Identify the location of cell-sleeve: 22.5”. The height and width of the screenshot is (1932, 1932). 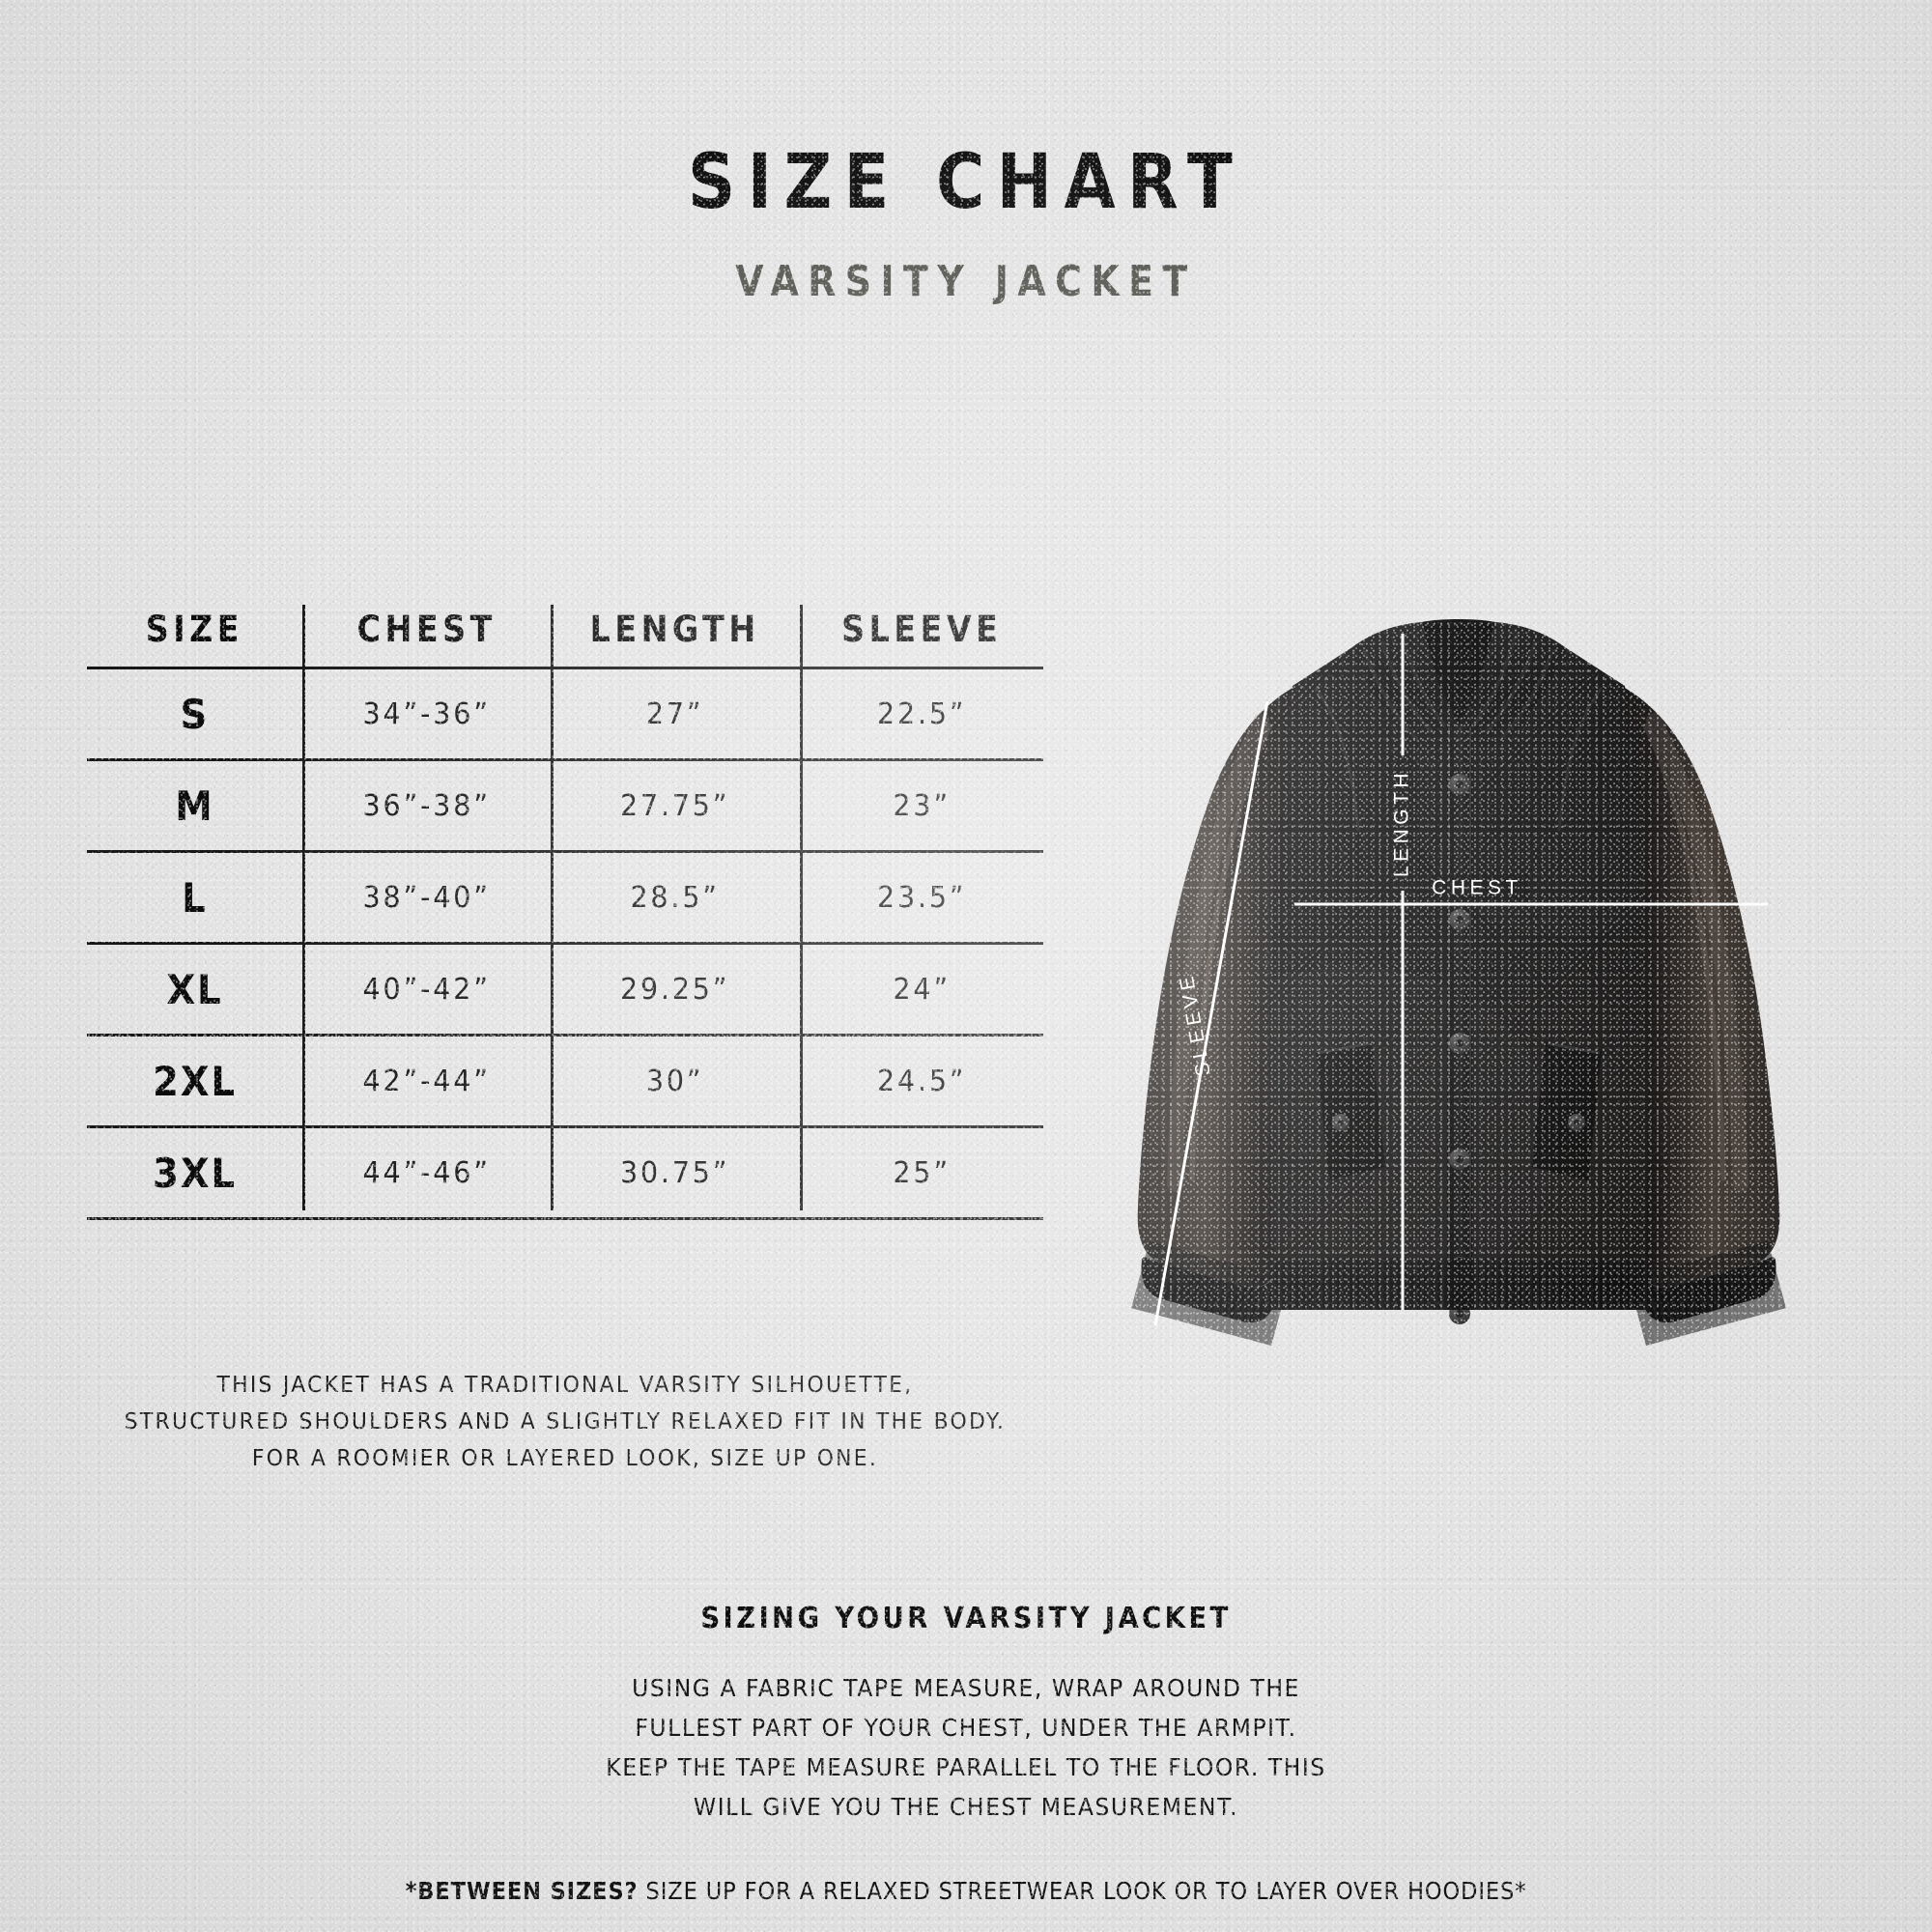
(921, 714).